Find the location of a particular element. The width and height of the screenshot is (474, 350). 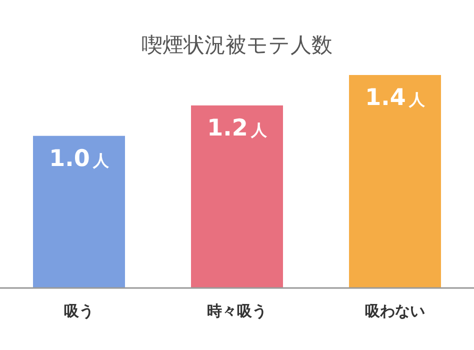

x-tick-label: 時々吸う is located at coordinates (237, 311).